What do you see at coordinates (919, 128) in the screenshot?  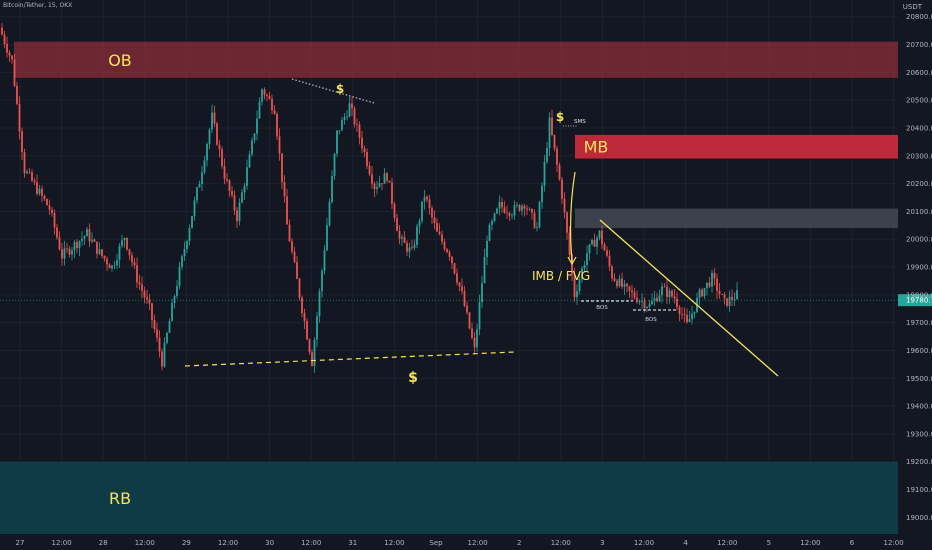 I see `y-tick-label: 20400.00` at bounding box center [919, 128].